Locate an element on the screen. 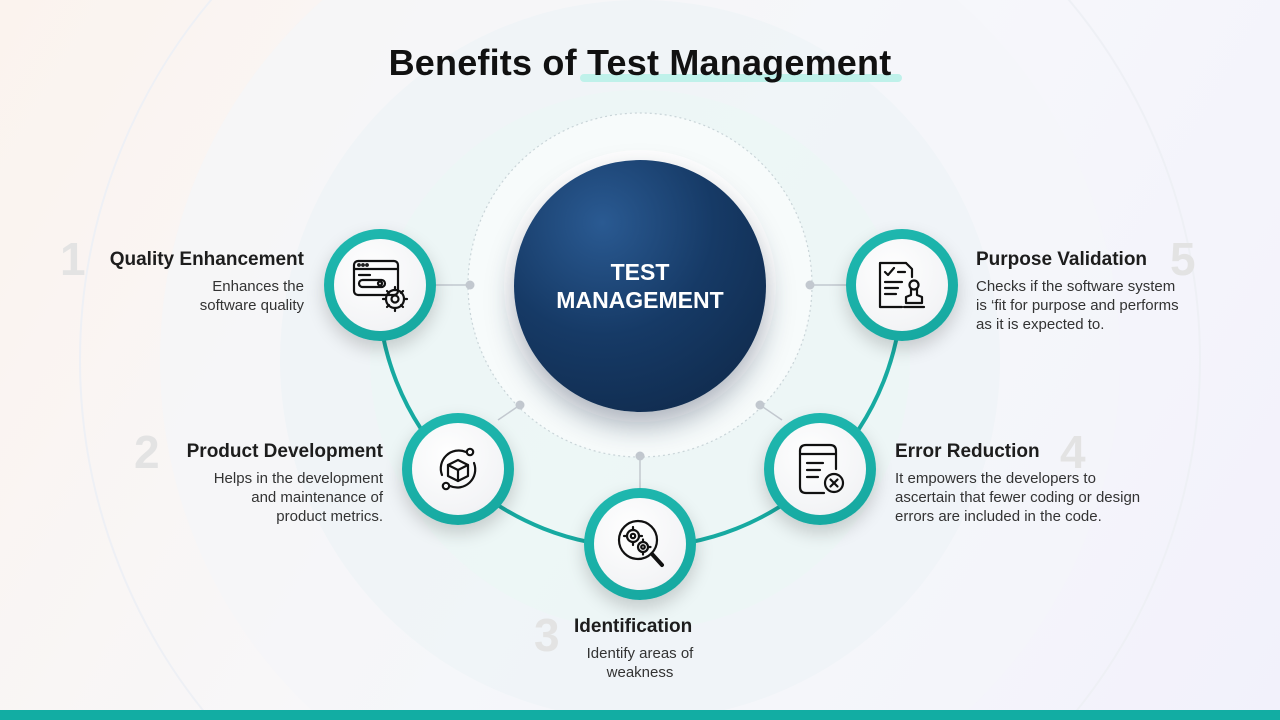 The image size is (1280, 720). gears-magnifier-icon is located at coordinates (640, 543).